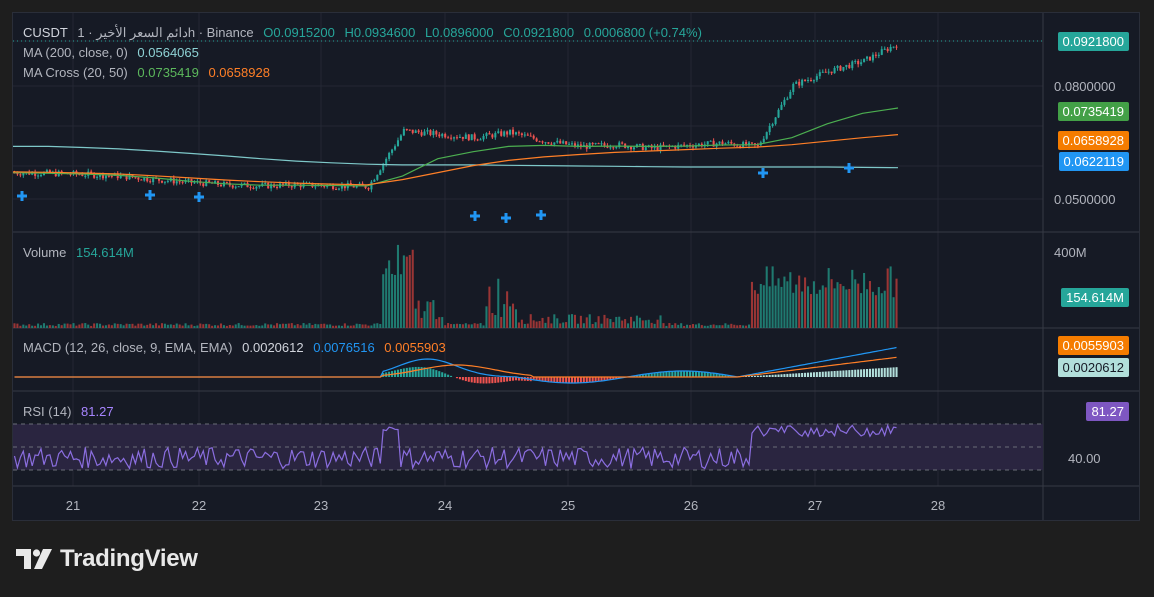 The height and width of the screenshot is (597, 1154). I want to click on rsi-tag: 81.27, so click(1107, 411).